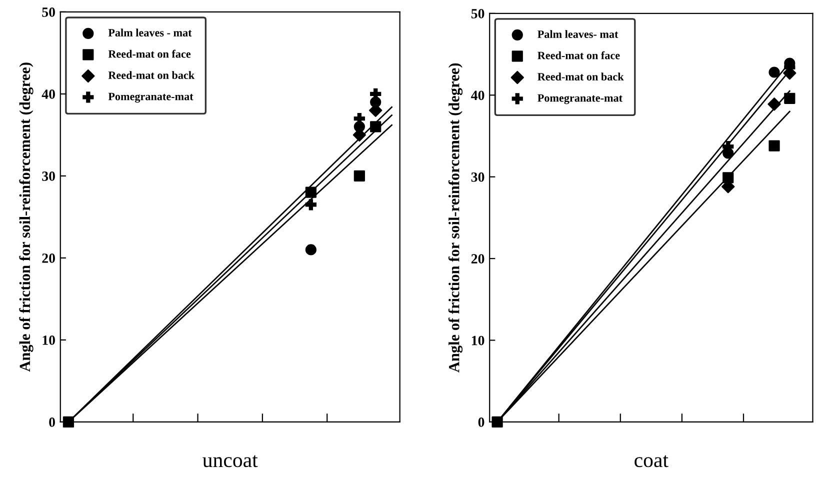 Image resolution: width=816 pixels, height=497 pixels. I want to click on x-axis-title: uncoat, so click(230, 461).